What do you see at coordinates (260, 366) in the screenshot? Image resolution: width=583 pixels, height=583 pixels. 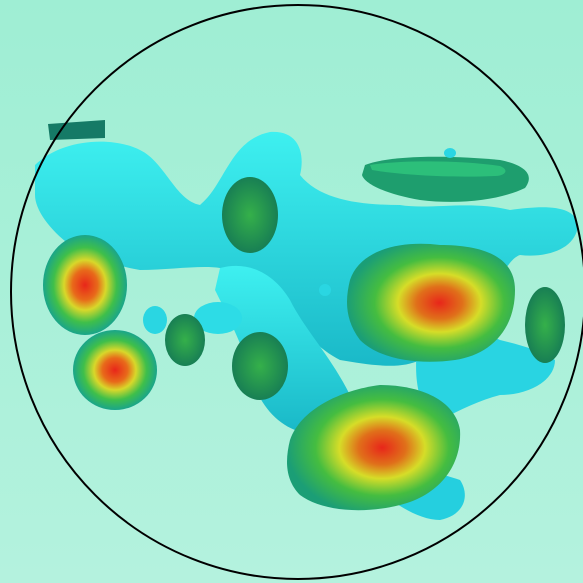 I see `green-blob-center` at bounding box center [260, 366].